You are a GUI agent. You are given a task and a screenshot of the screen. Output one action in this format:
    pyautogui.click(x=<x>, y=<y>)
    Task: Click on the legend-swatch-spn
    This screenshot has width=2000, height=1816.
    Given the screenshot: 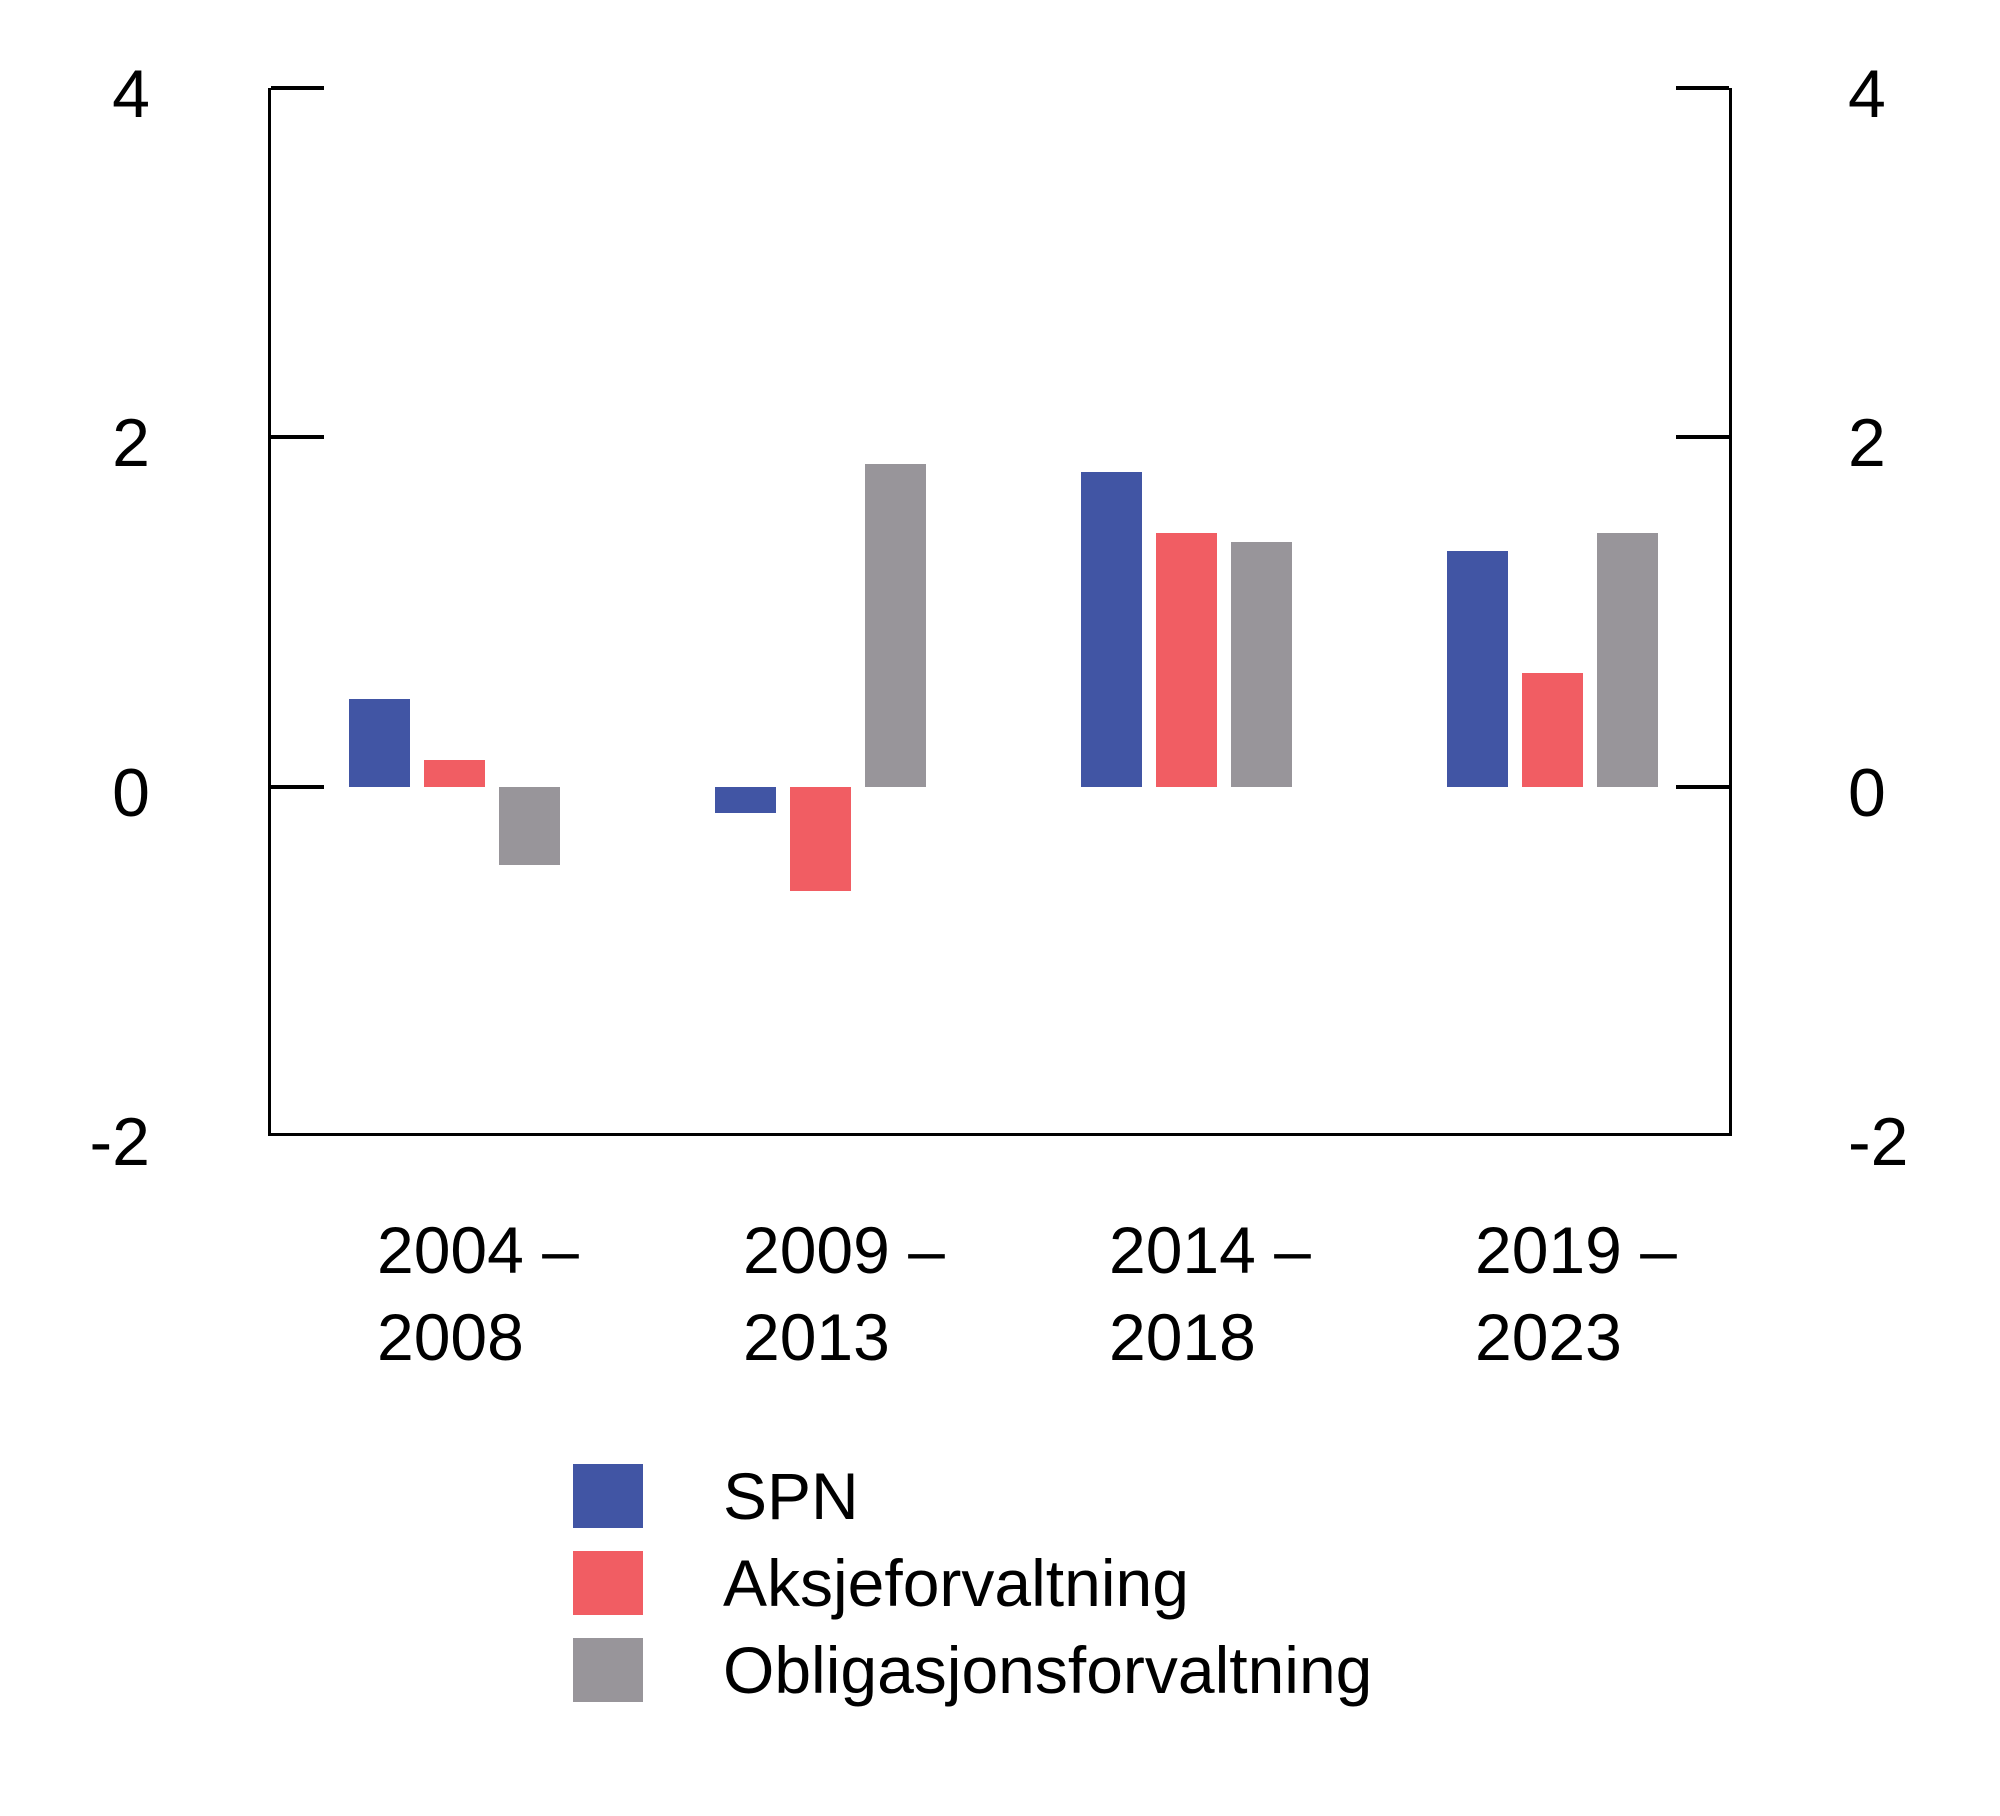 What is the action you would take?
    pyautogui.click(x=608, y=1496)
    